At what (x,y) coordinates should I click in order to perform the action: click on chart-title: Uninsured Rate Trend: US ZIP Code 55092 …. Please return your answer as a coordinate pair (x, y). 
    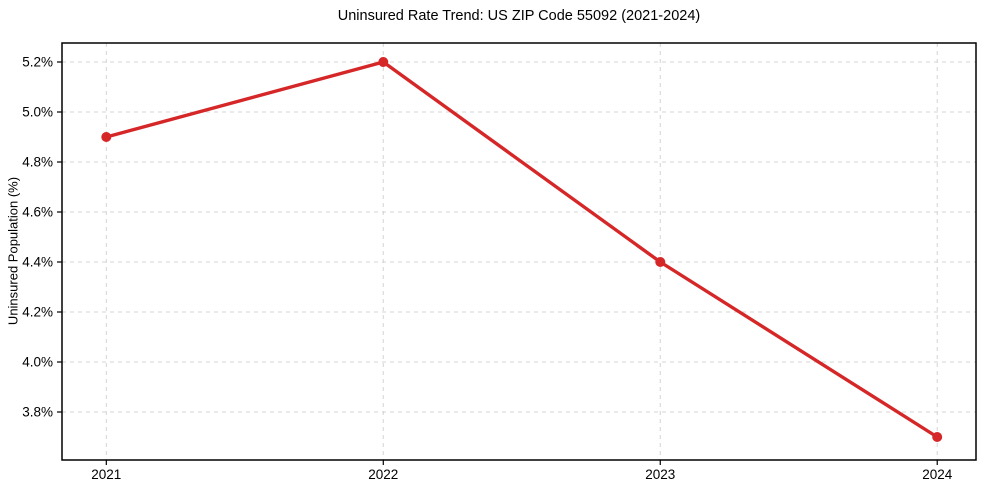
    Looking at the image, I should click on (519, 16).